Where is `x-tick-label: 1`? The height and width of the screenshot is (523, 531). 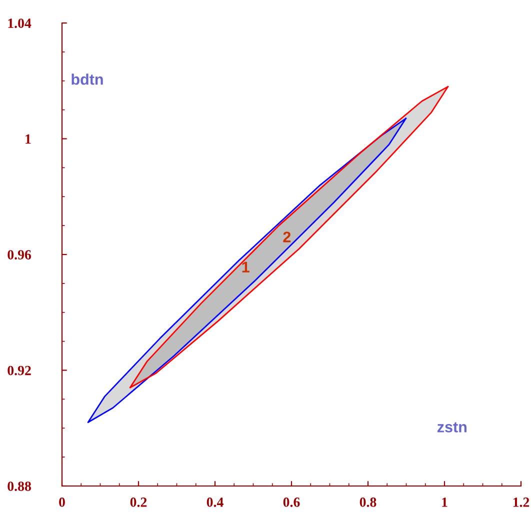
x-tick-label: 1 is located at coordinates (445, 502).